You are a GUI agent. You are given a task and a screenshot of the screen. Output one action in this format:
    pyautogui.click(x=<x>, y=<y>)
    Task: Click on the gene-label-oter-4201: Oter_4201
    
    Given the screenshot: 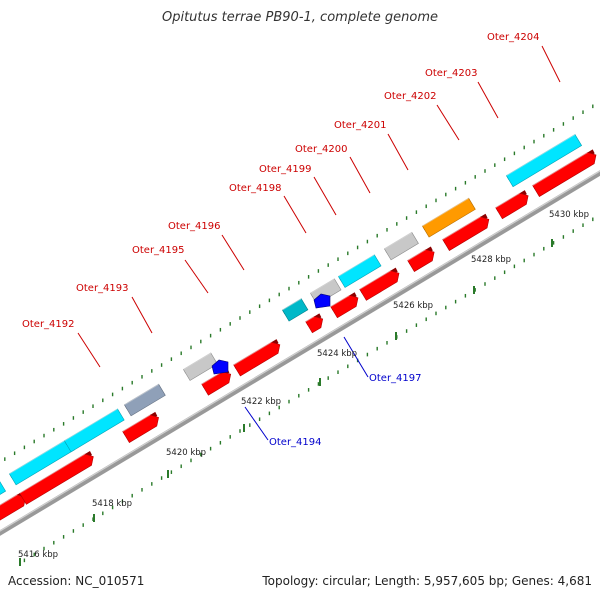 What is the action you would take?
    pyautogui.click(x=360, y=125)
    